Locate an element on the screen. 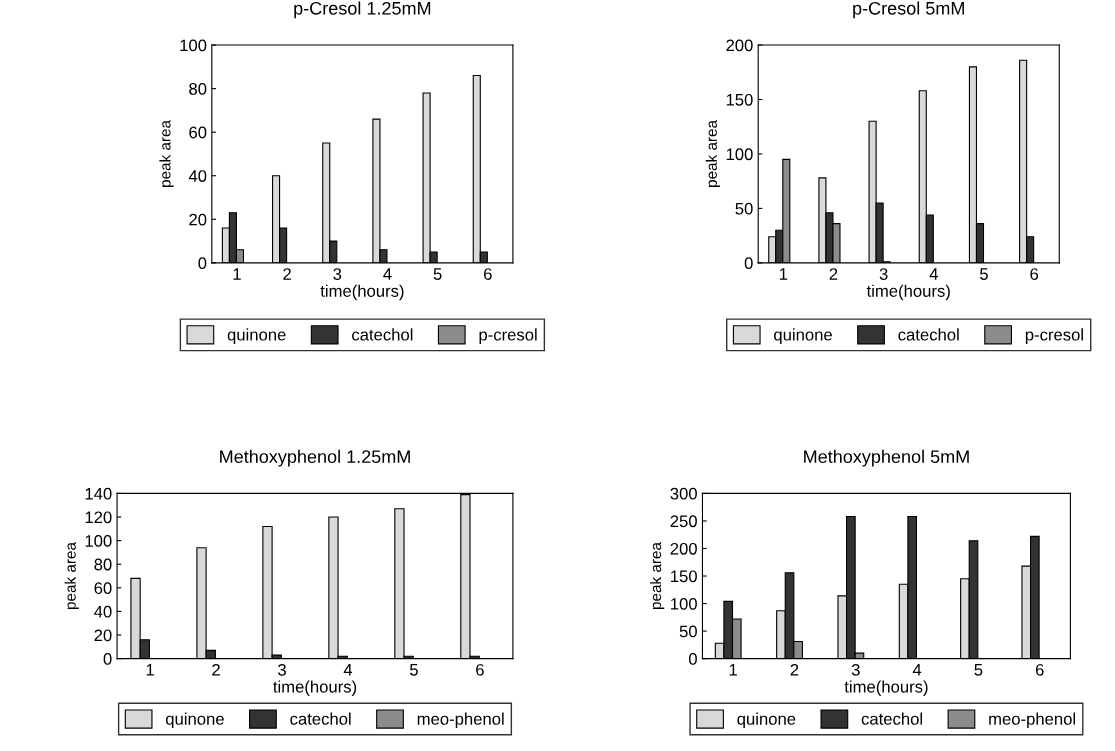 Image resolution: width=1115 pixels, height=751 pixels. chart-title: Methoxyphenol 5mM is located at coordinates (886, 458).